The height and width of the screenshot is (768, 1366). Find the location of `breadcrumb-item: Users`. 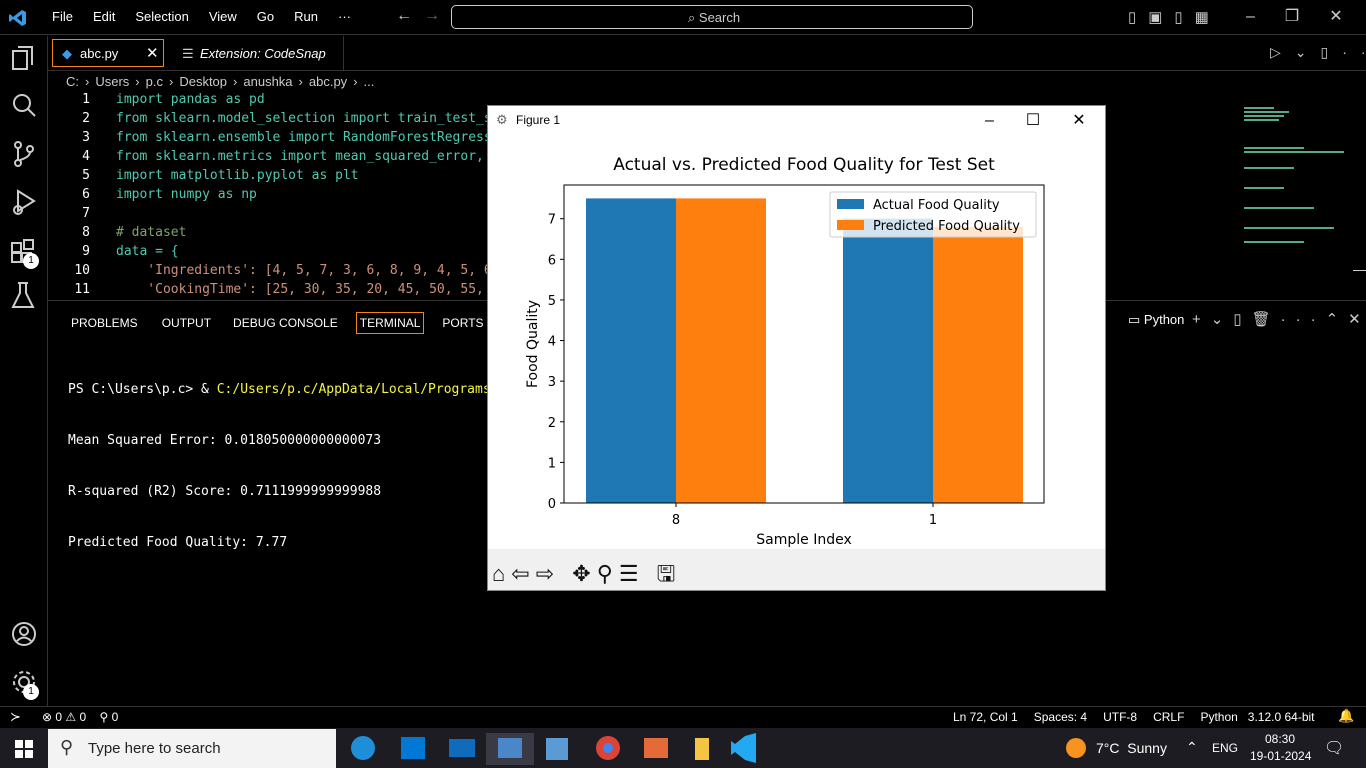

breadcrumb-item: Users is located at coordinates (112, 81).